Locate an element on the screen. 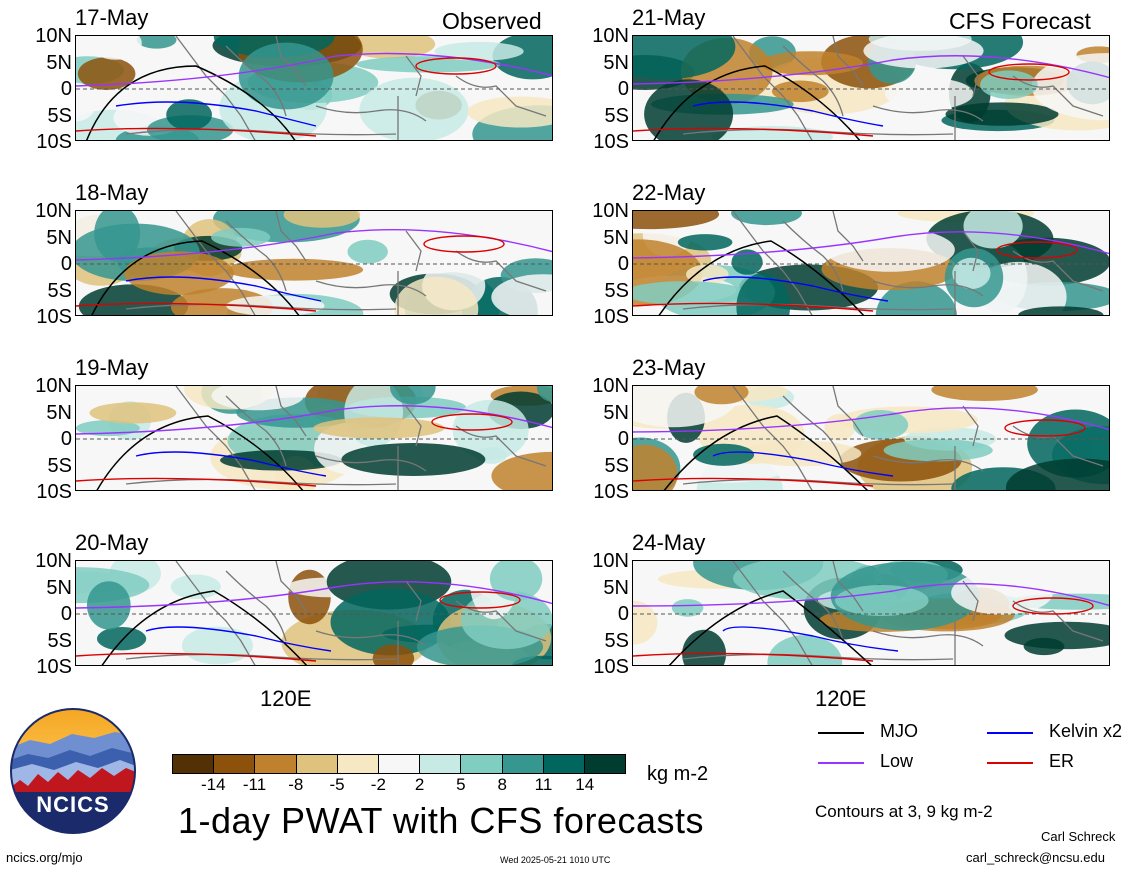 This screenshot has height=873, width=1135. colorbar-tick-6: 5 is located at coordinates (461, 784).